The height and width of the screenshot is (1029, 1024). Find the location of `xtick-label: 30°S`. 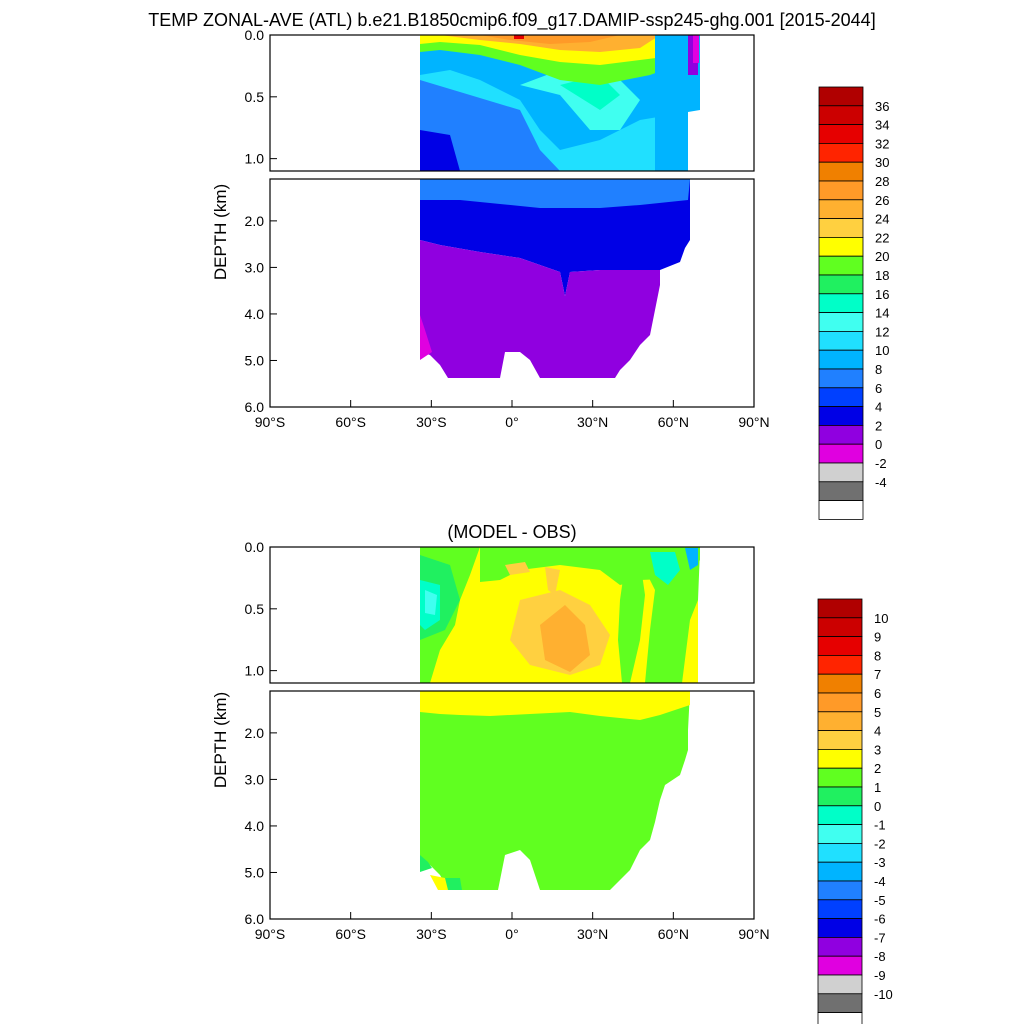

xtick-label: 30°S is located at coordinates (431, 422).